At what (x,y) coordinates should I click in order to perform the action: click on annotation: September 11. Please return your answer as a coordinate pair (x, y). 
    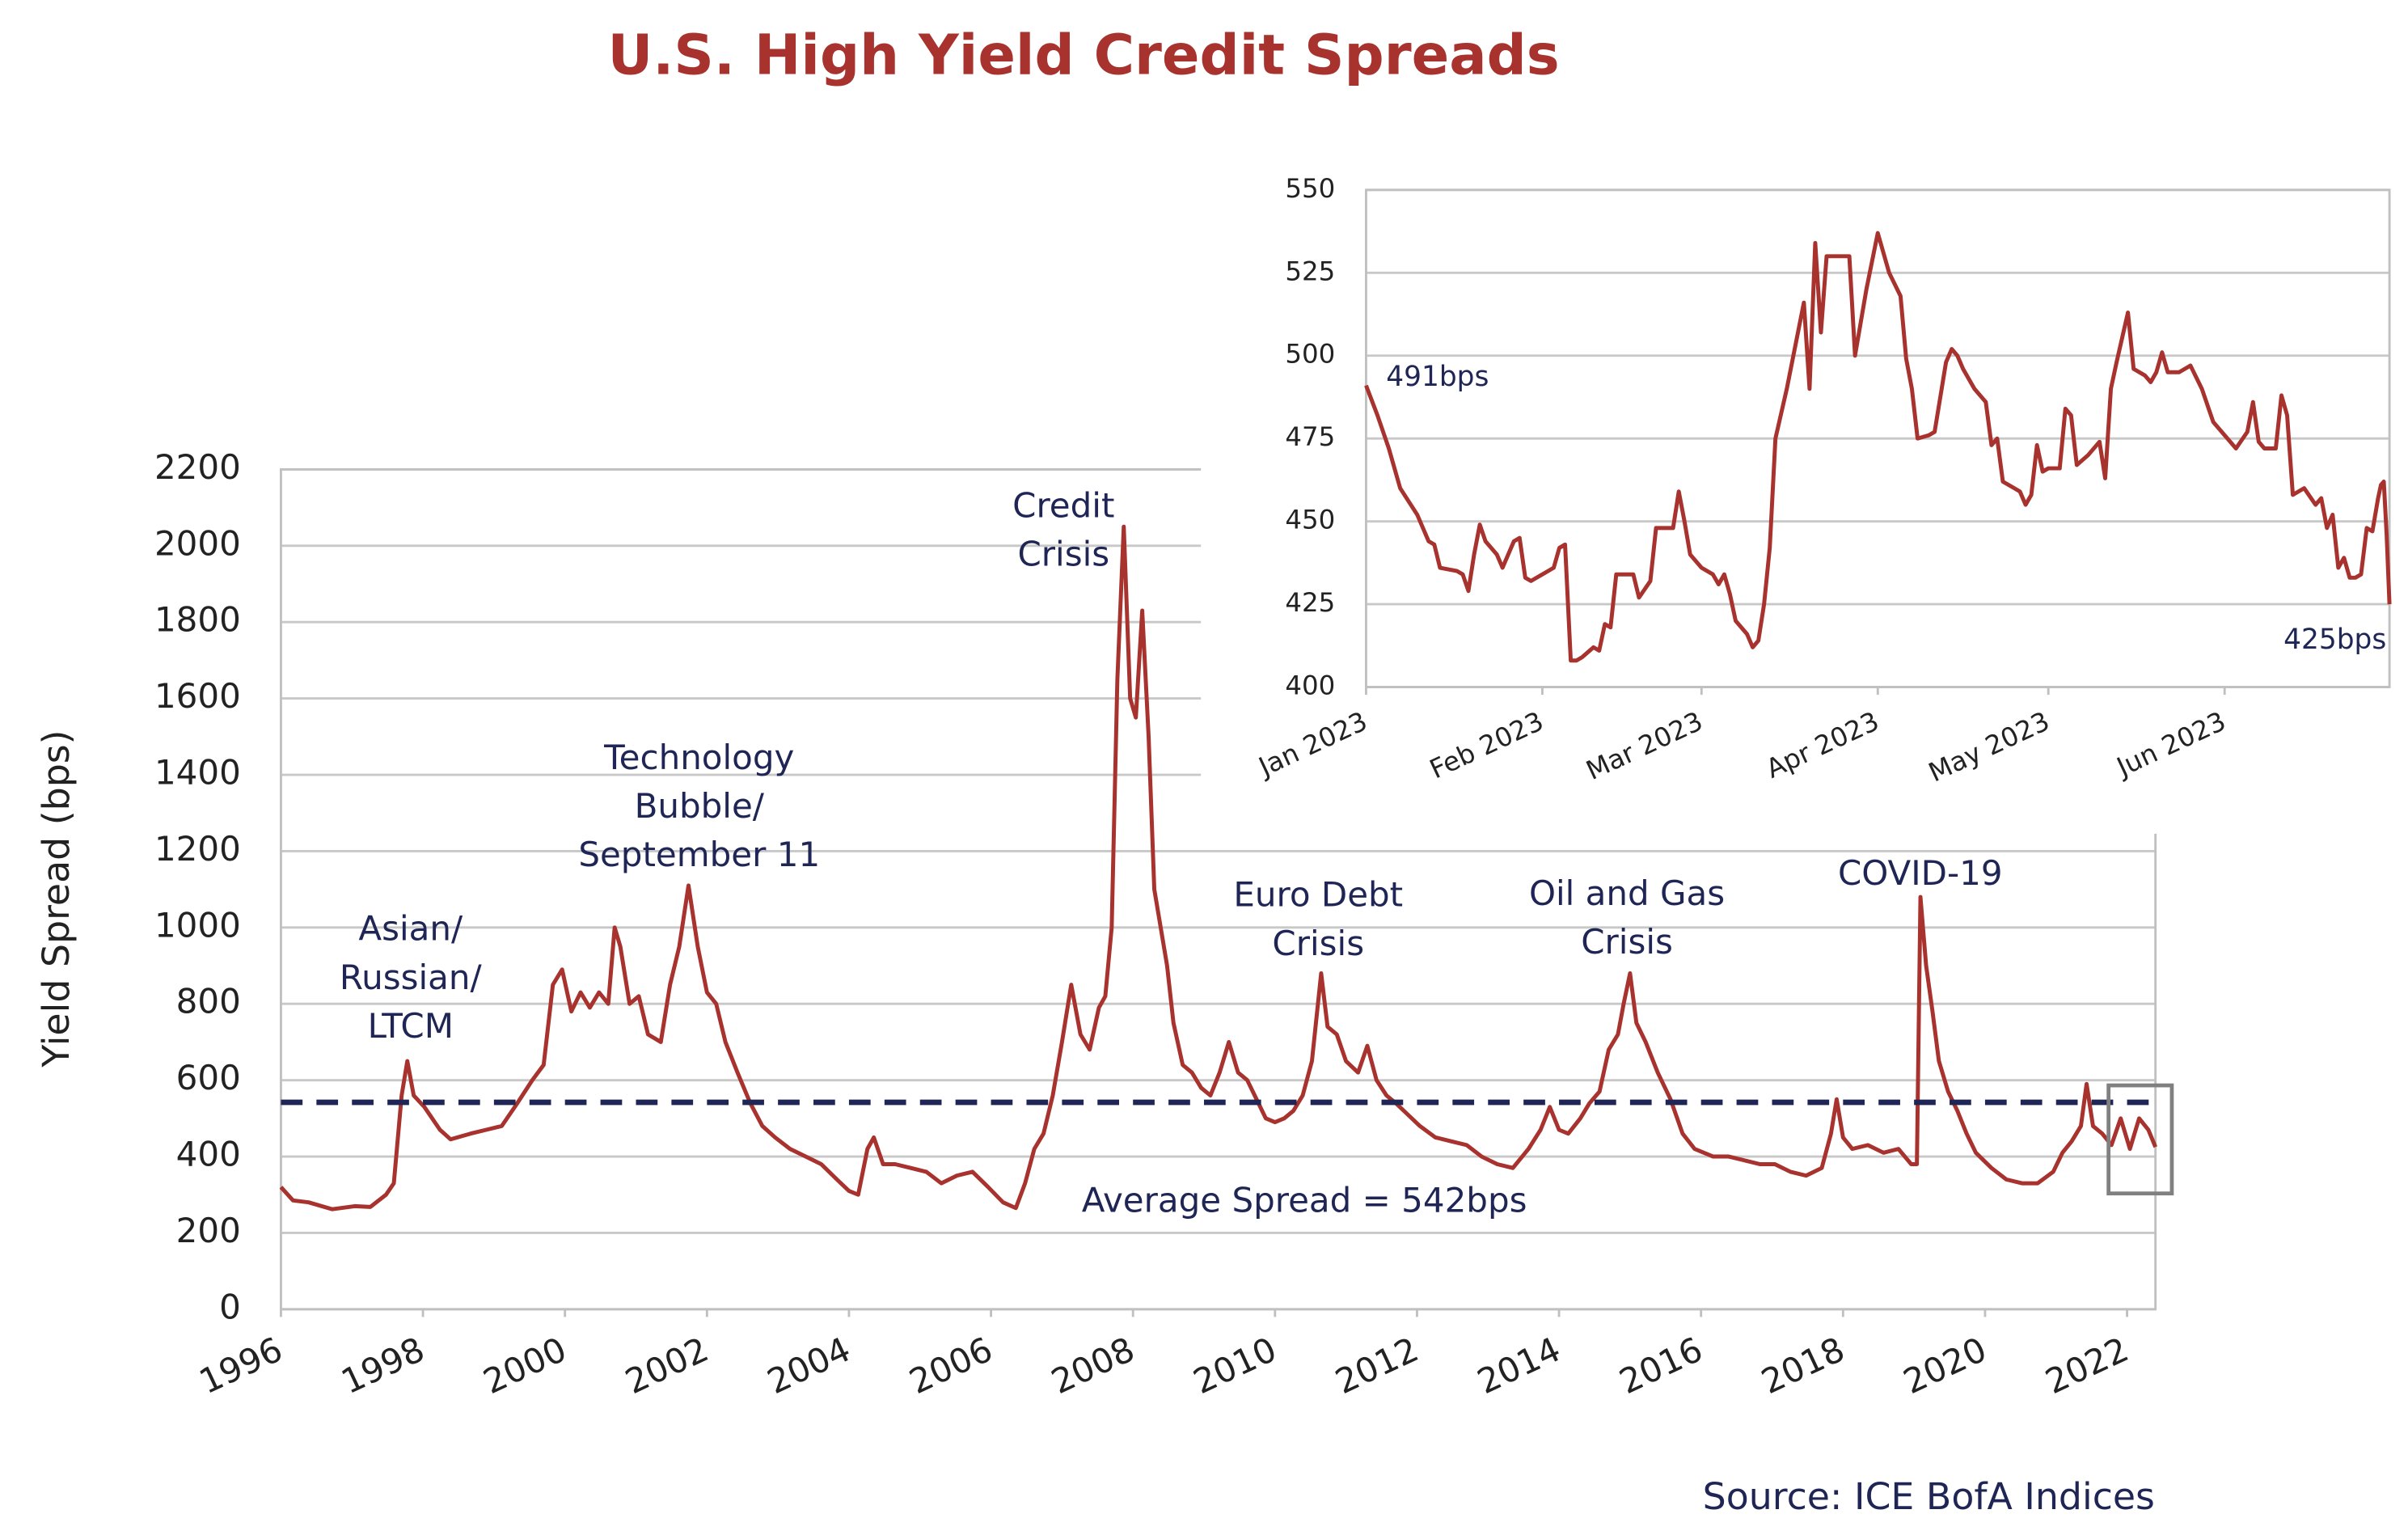
    Looking at the image, I should click on (699, 855).